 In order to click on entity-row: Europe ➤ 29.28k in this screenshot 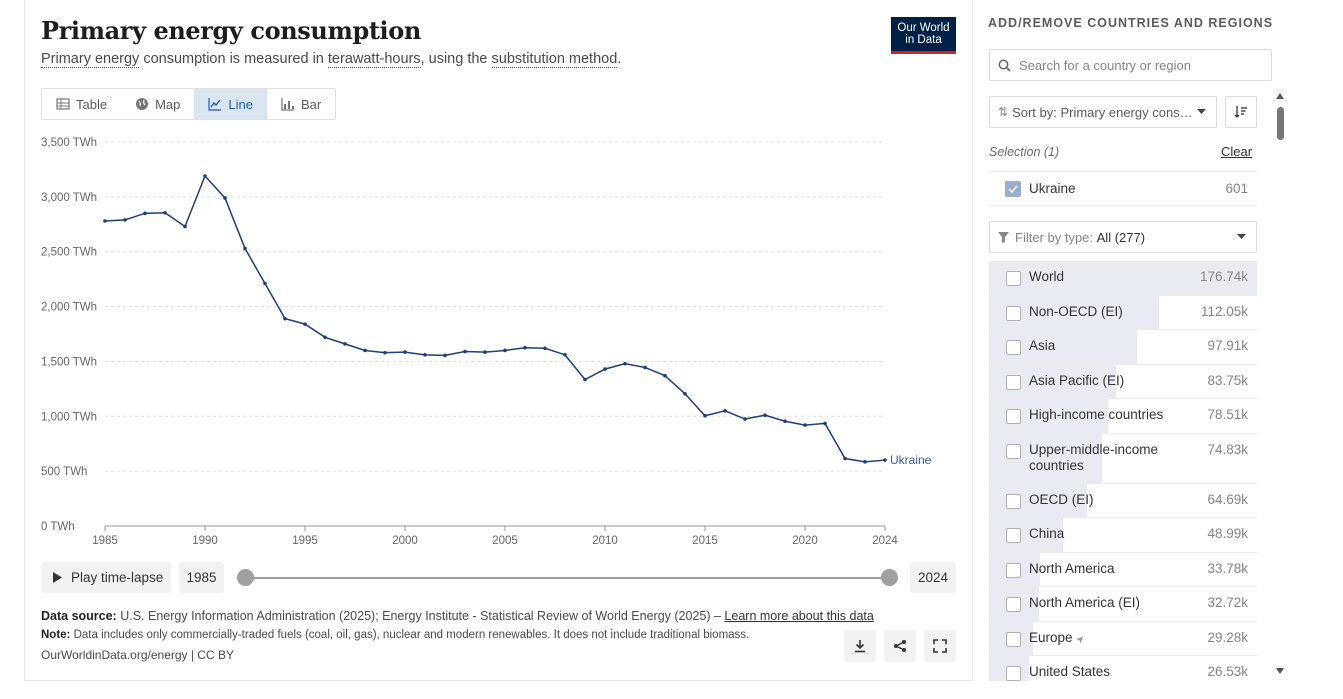, I will do `click(1123, 638)`.